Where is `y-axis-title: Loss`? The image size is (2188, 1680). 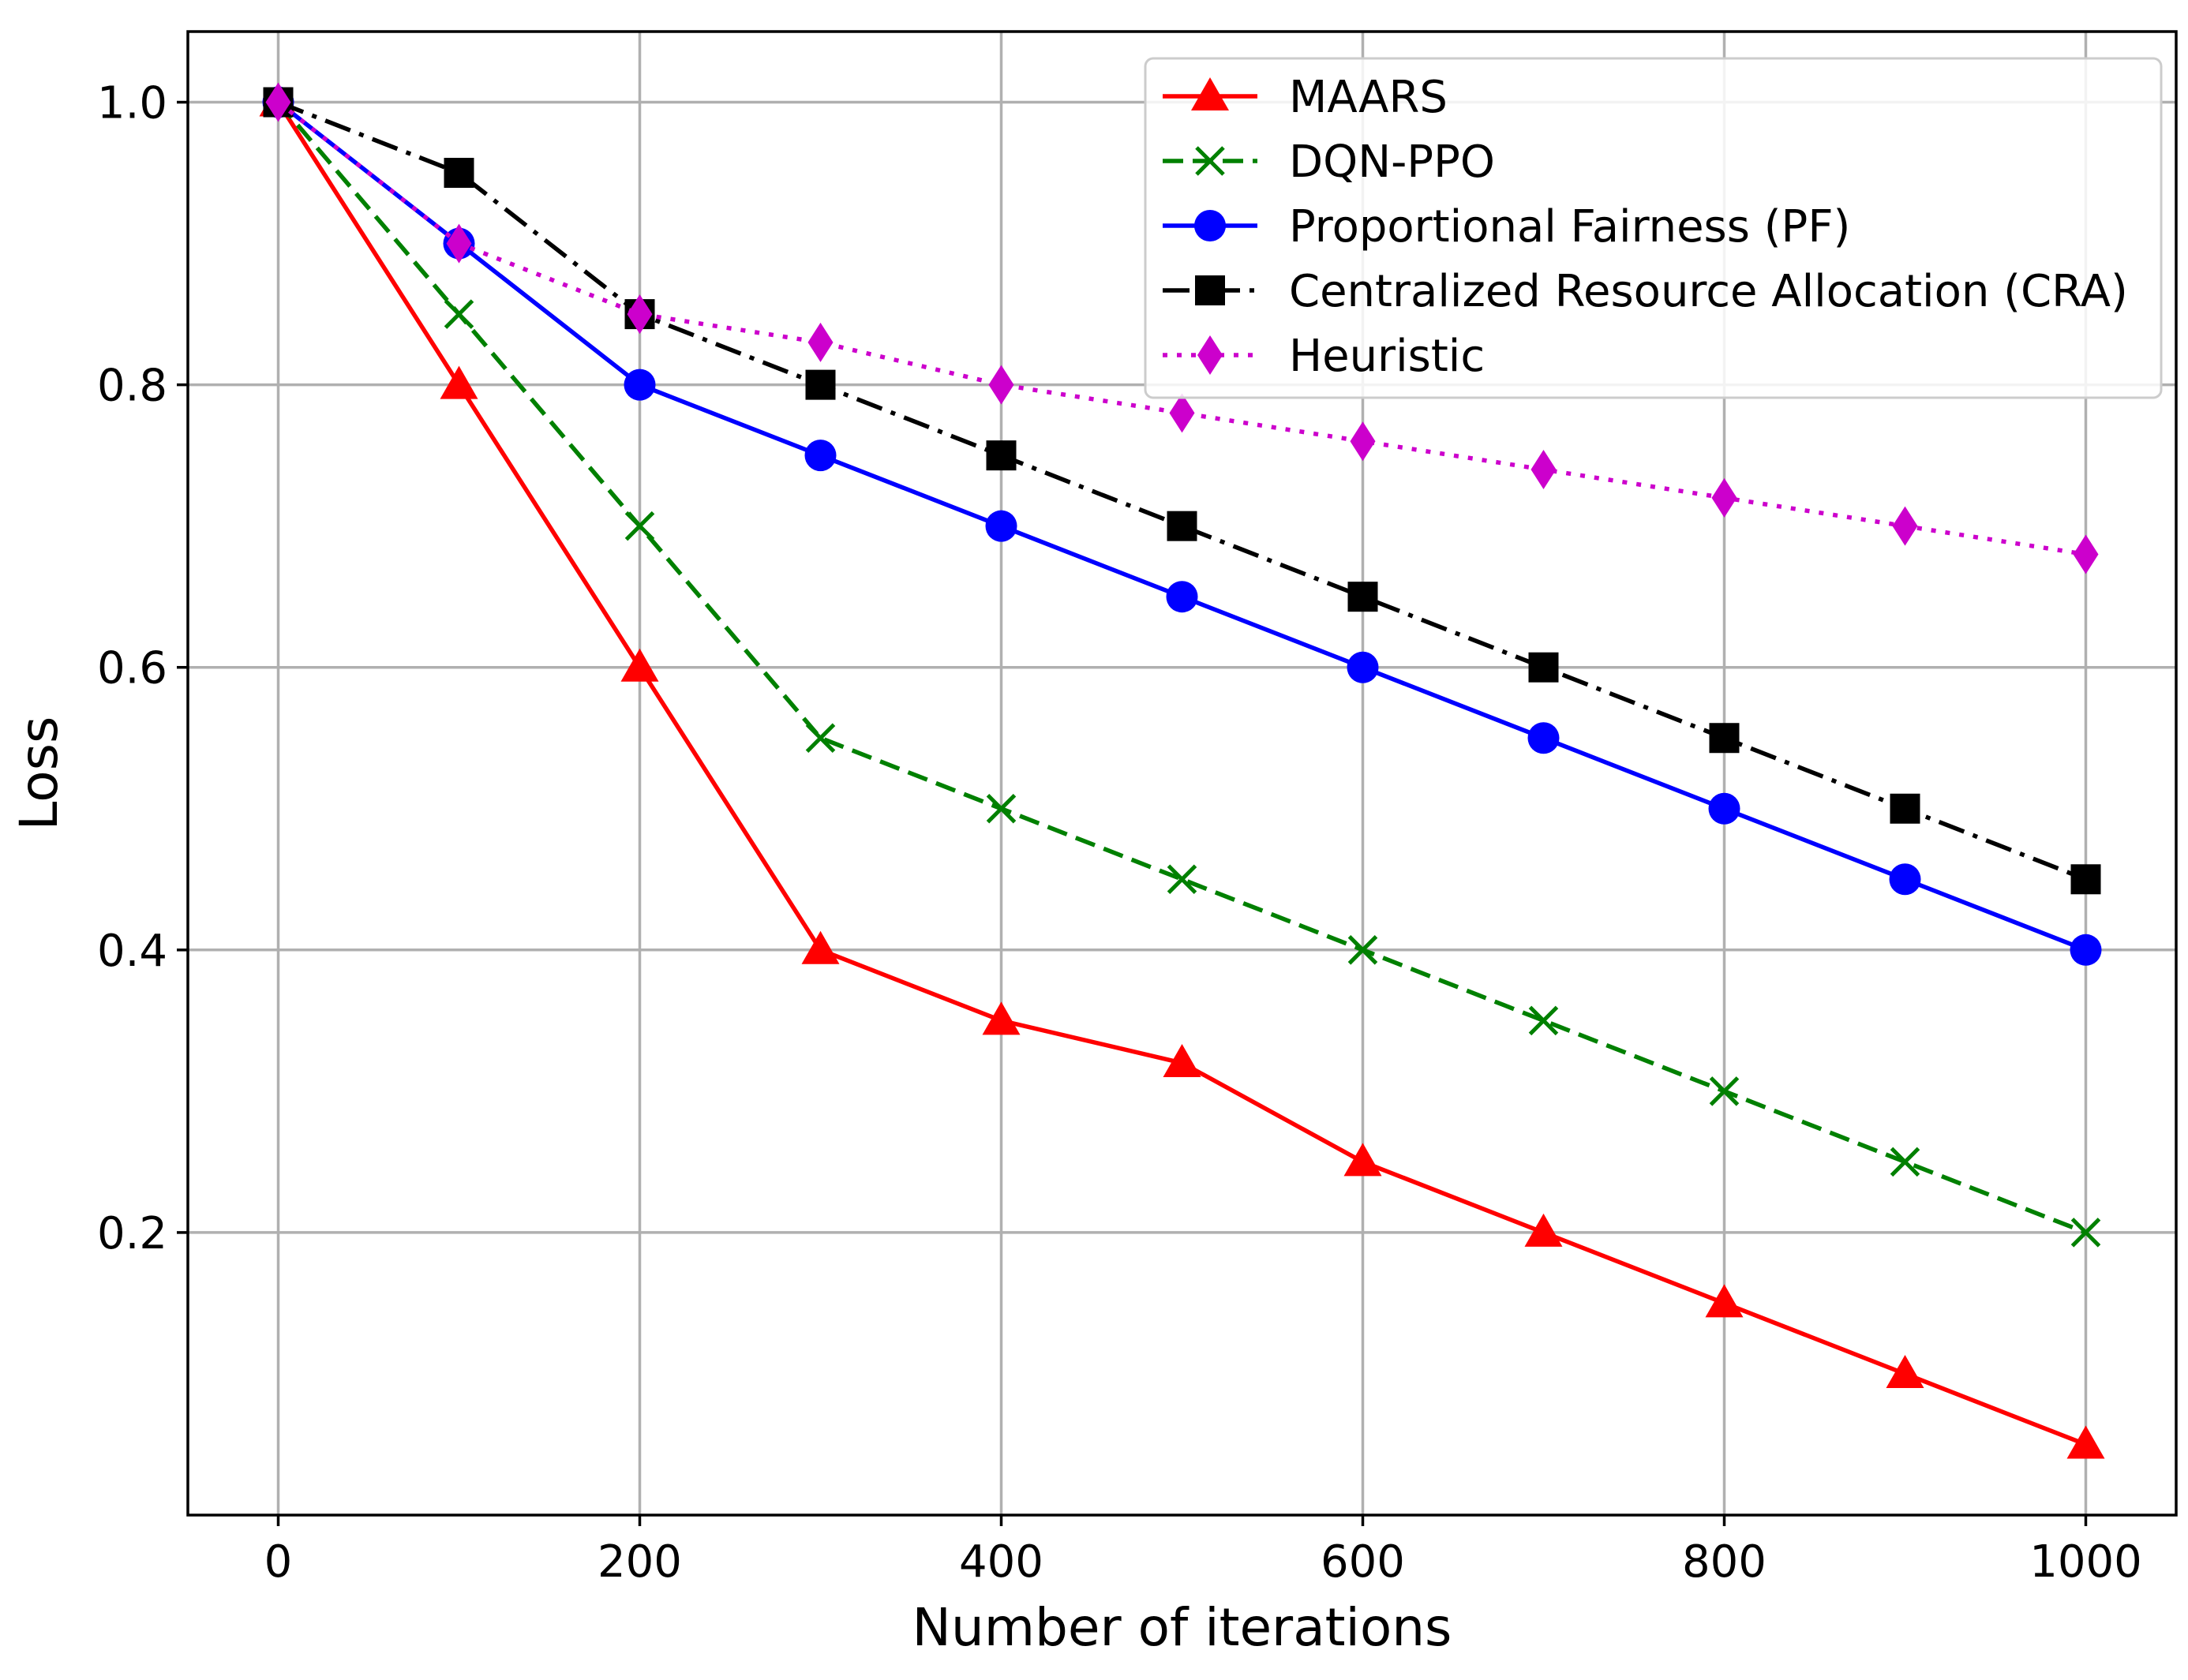
y-axis-title: Loss is located at coordinates (39, 774).